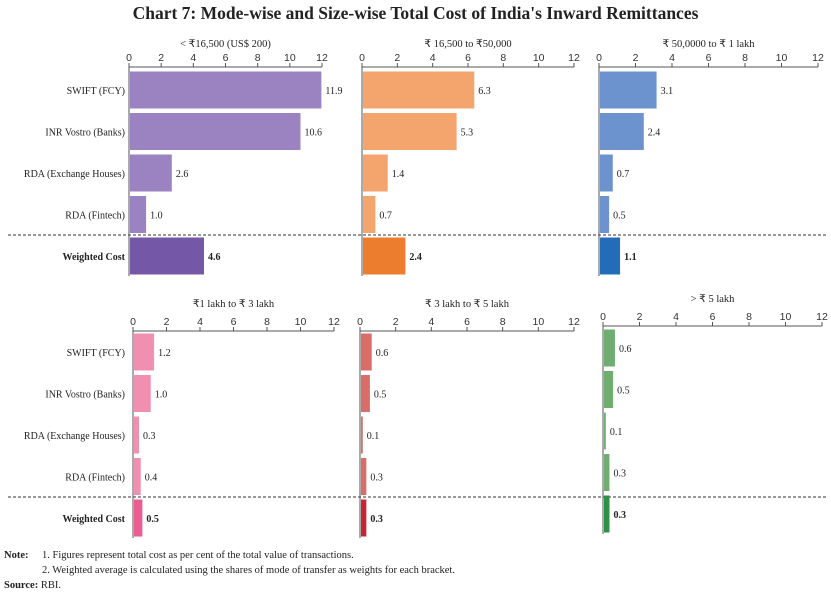 The width and height of the screenshot is (831, 595). I want to click on category-label-swift-fcy: SWIFT (FCY), so click(96, 353).